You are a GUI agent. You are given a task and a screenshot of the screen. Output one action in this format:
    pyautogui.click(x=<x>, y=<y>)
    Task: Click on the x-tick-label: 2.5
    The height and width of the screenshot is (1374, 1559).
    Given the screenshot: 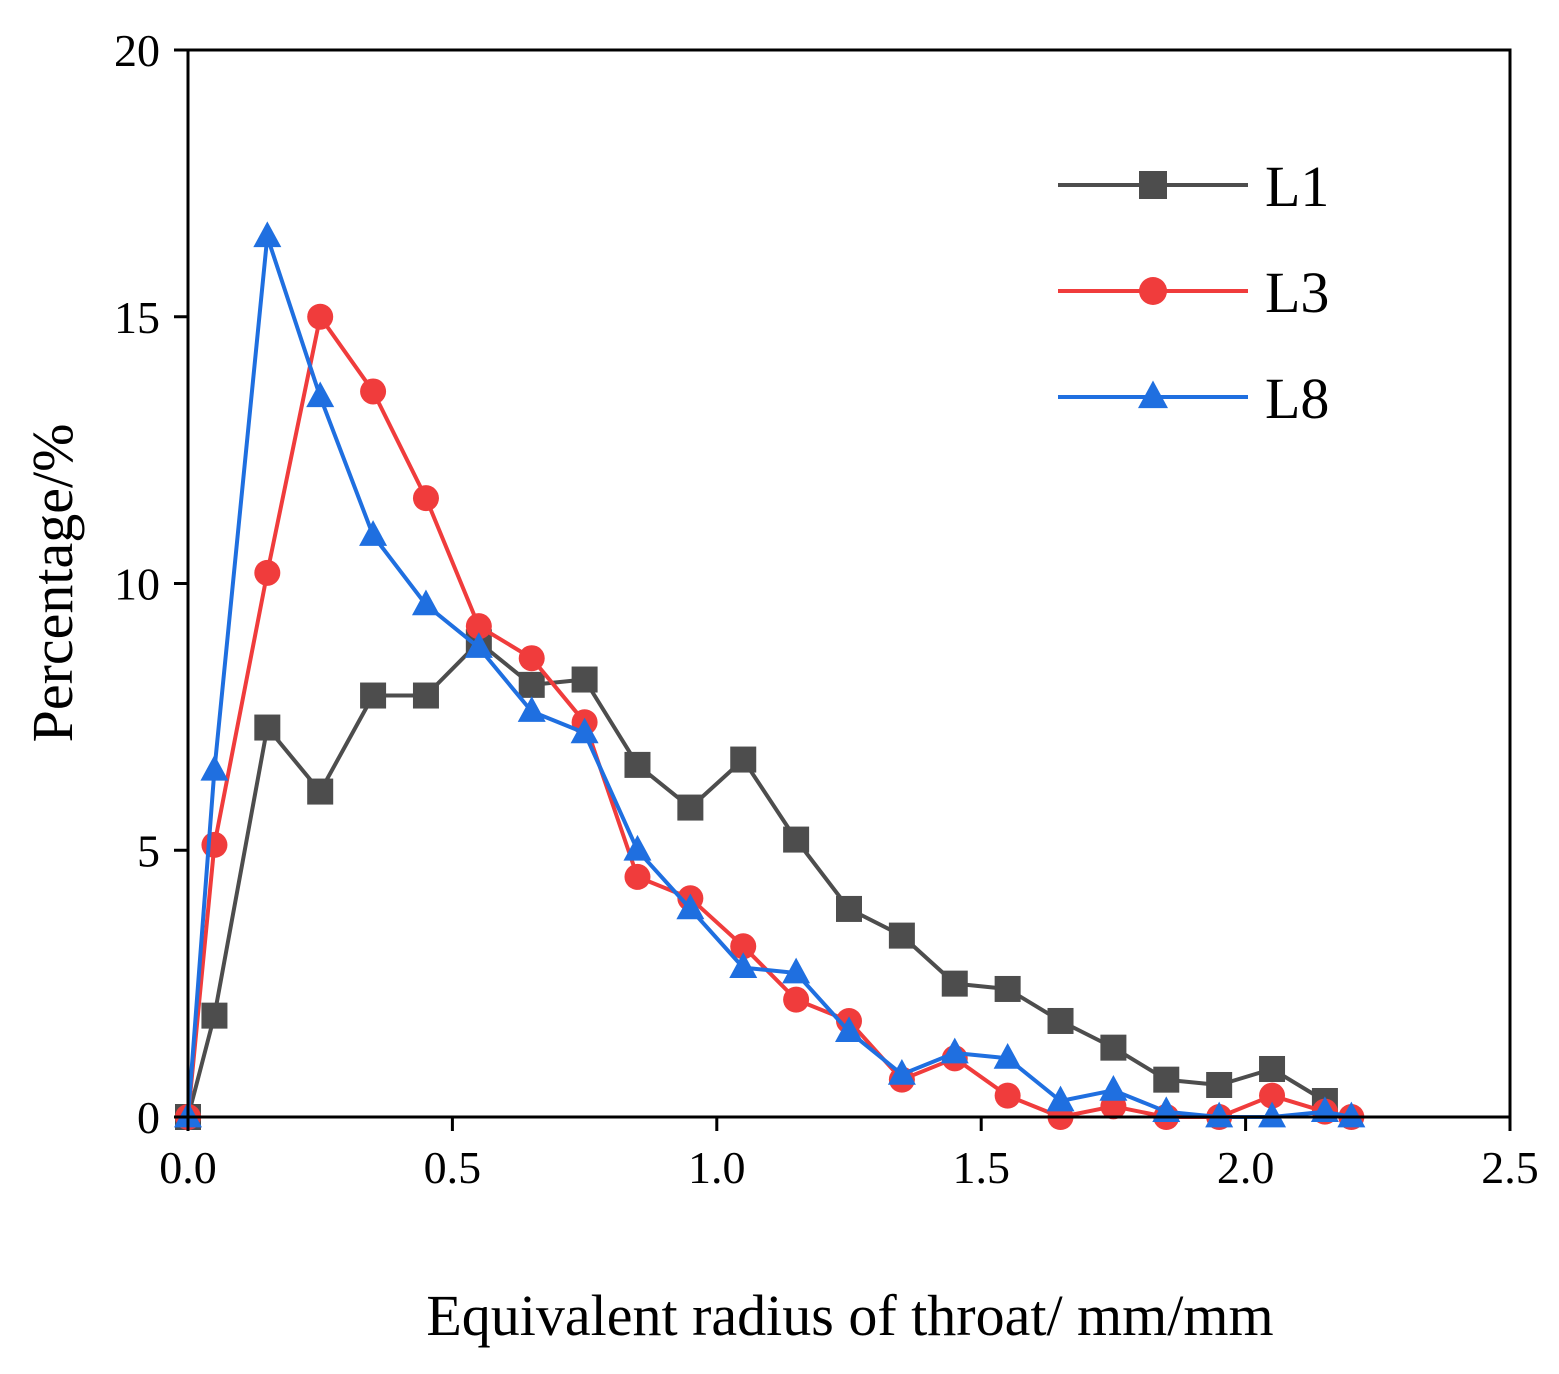 What is the action you would take?
    pyautogui.click(x=1510, y=1167)
    